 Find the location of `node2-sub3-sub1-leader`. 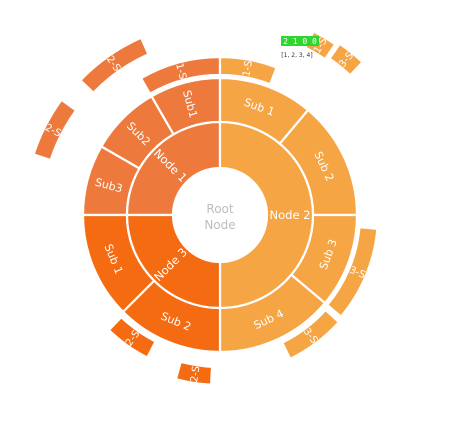

node2-sub3-sub1-leader is located at coordinates (323, 88).